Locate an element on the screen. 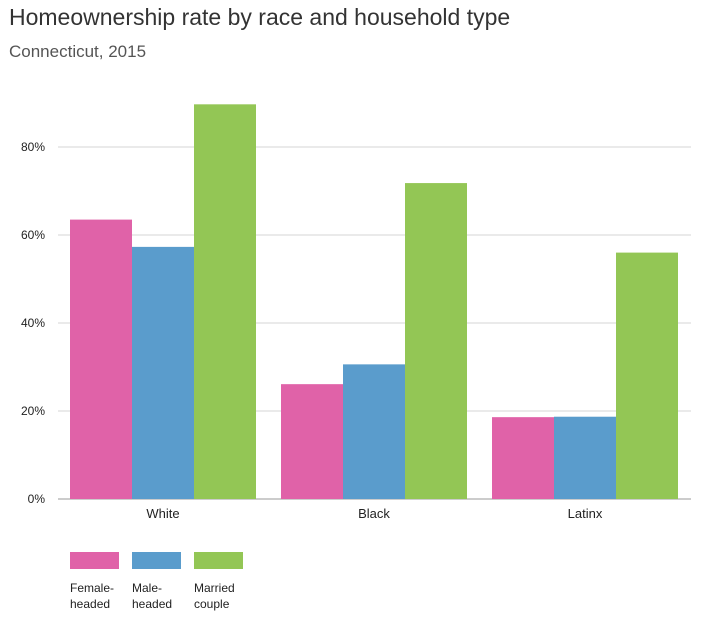 The image size is (719, 621). legend-label-married-couple: Married couple is located at coordinates (214, 596).